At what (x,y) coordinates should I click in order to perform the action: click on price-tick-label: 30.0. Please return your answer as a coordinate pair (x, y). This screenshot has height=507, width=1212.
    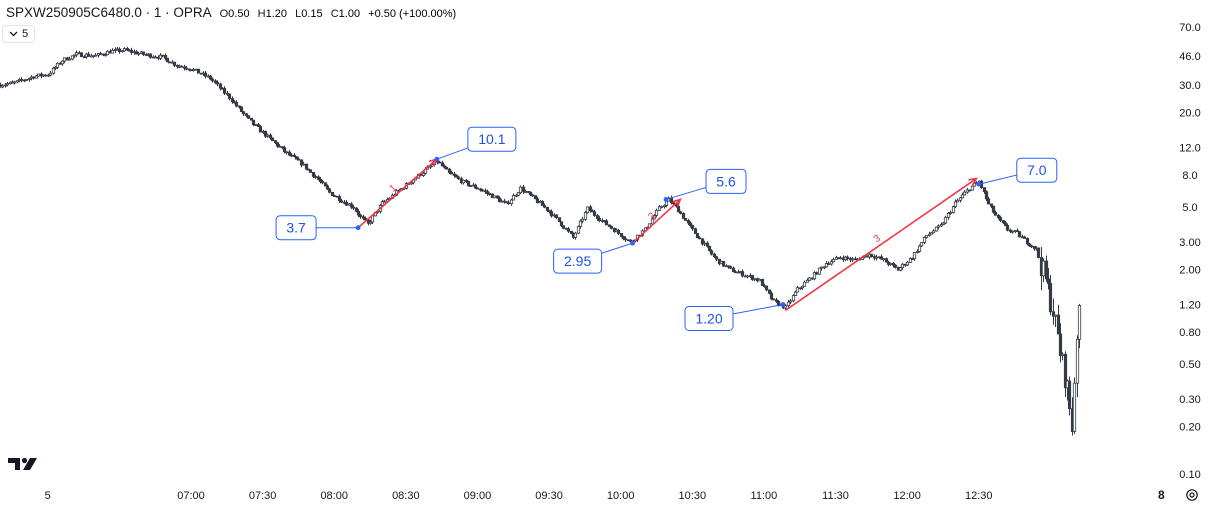
    Looking at the image, I should click on (1189, 86).